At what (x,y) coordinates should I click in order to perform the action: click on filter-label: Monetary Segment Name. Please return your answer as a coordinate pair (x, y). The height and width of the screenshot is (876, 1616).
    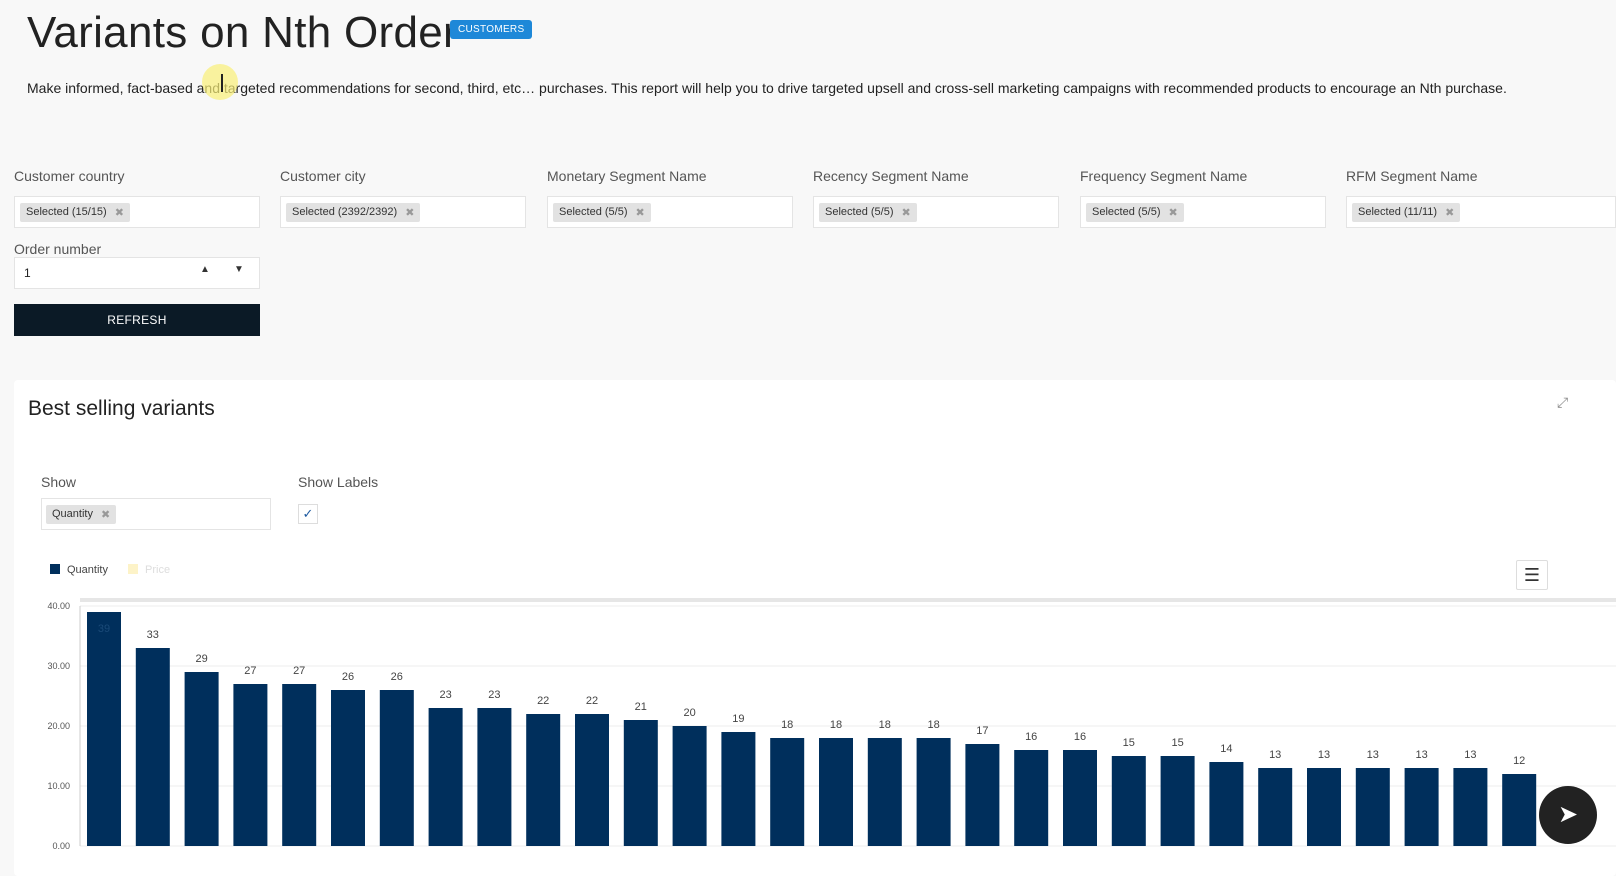
    Looking at the image, I should click on (627, 176).